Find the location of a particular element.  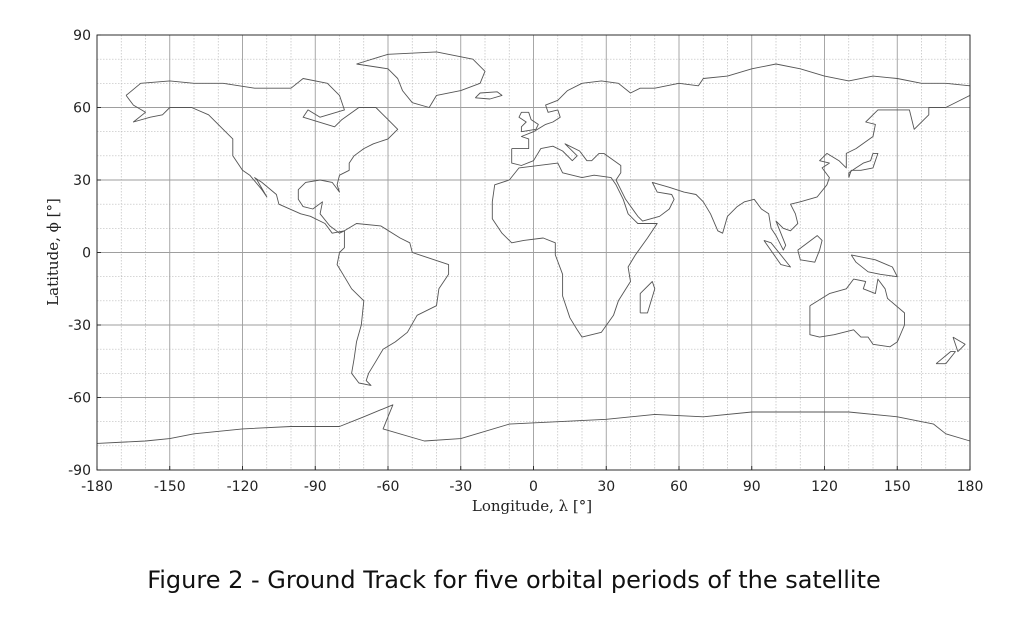

x-tick-label: 0 is located at coordinates (533, 487).